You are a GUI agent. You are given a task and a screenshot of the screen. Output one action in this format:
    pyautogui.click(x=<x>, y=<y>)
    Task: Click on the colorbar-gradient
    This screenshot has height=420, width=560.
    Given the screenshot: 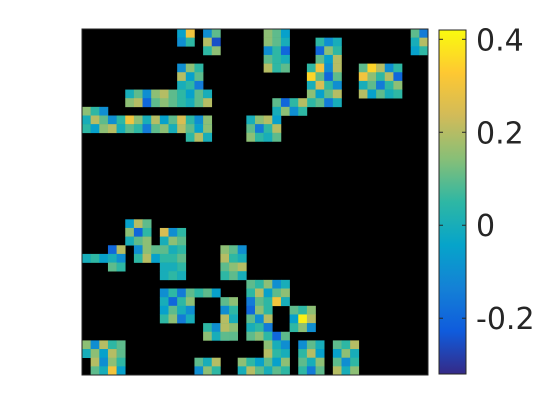 What is the action you would take?
    pyautogui.click(x=452, y=202)
    